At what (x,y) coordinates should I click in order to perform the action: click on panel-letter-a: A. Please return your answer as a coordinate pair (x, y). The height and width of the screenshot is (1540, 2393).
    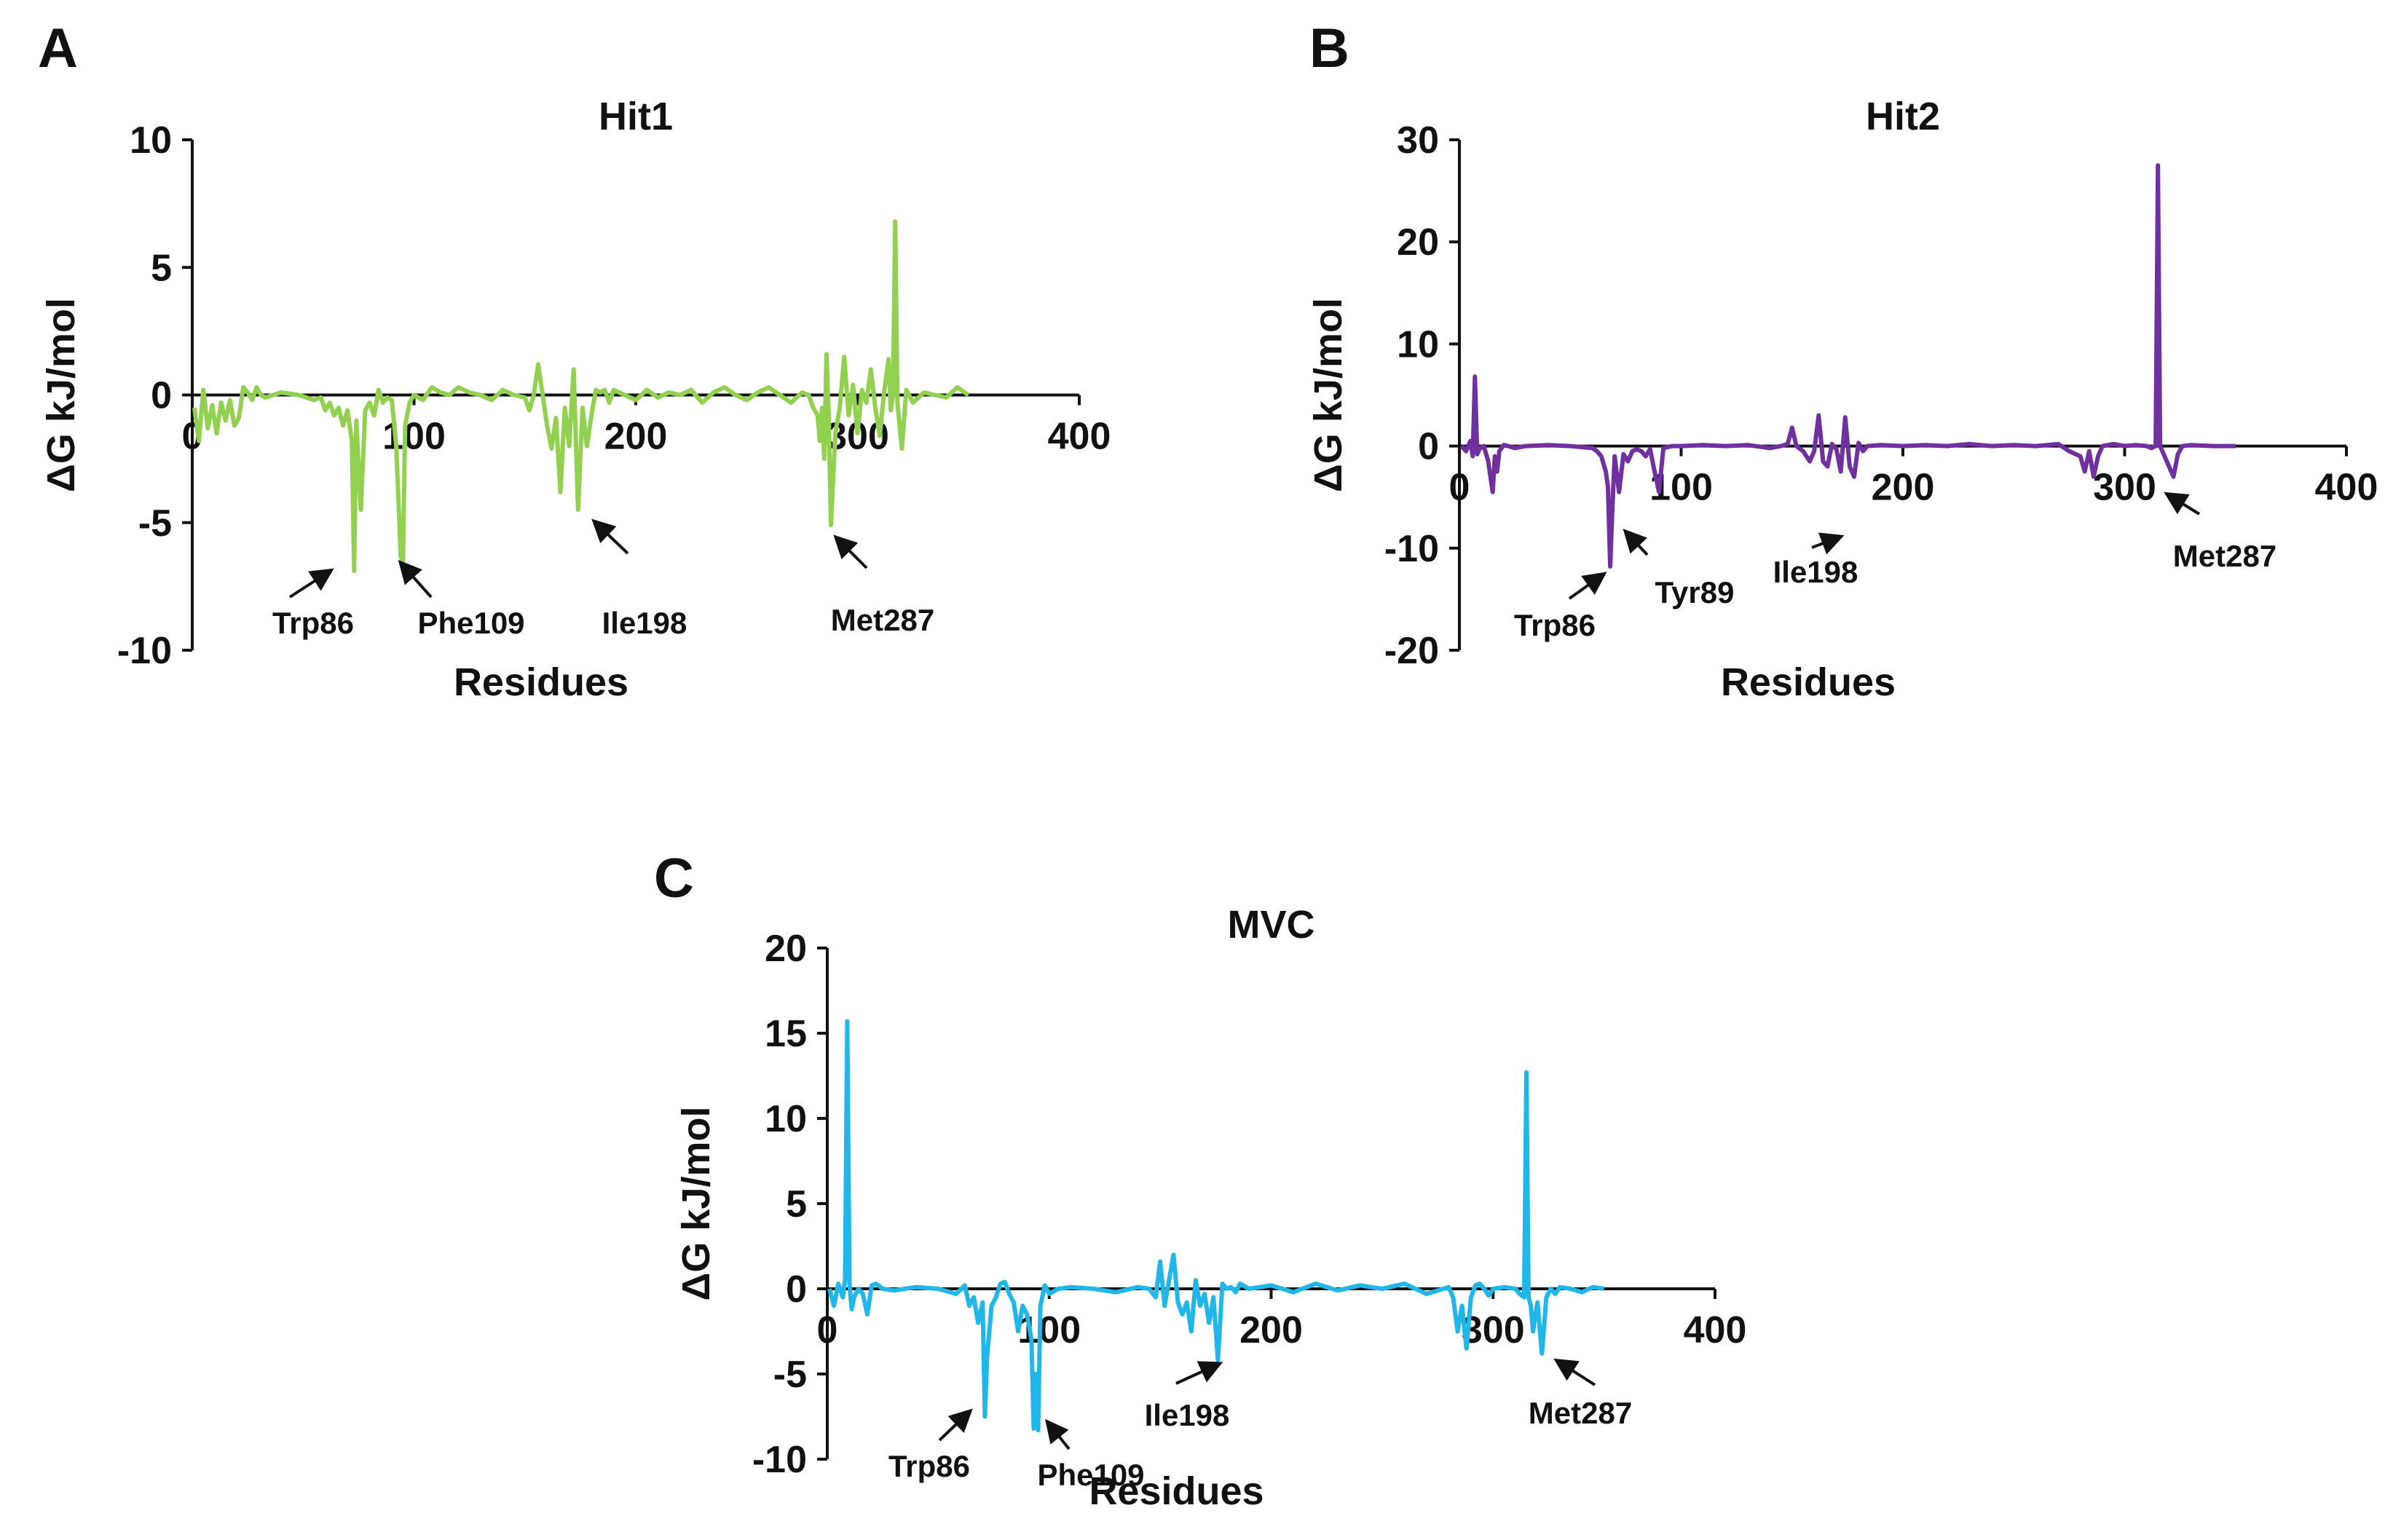
    Looking at the image, I should click on (58, 48).